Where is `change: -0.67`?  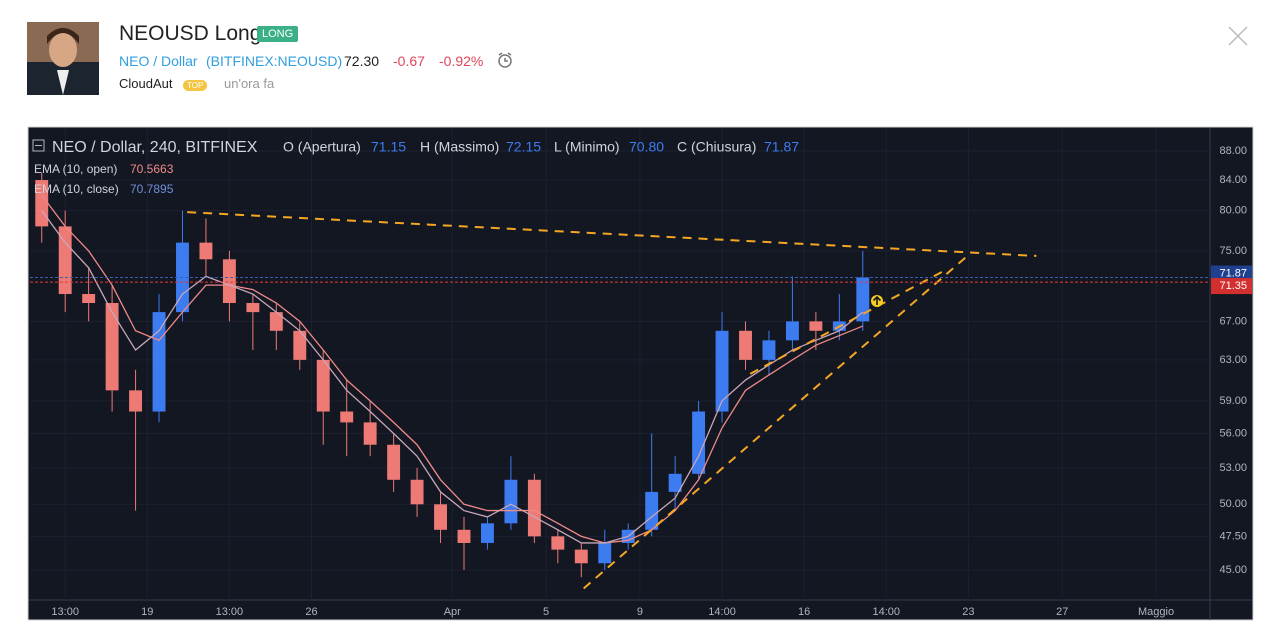 change: -0.67 is located at coordinates (409, 61).